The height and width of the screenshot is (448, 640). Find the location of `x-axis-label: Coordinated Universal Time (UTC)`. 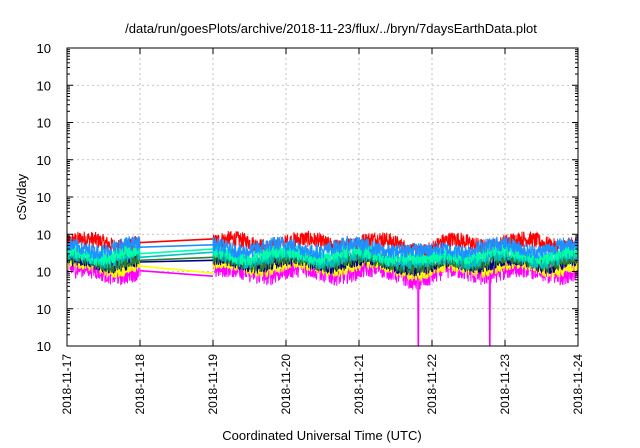

x-axis-label: Coordinated Universal Time (UTC) is located at coordinates (321, 435).